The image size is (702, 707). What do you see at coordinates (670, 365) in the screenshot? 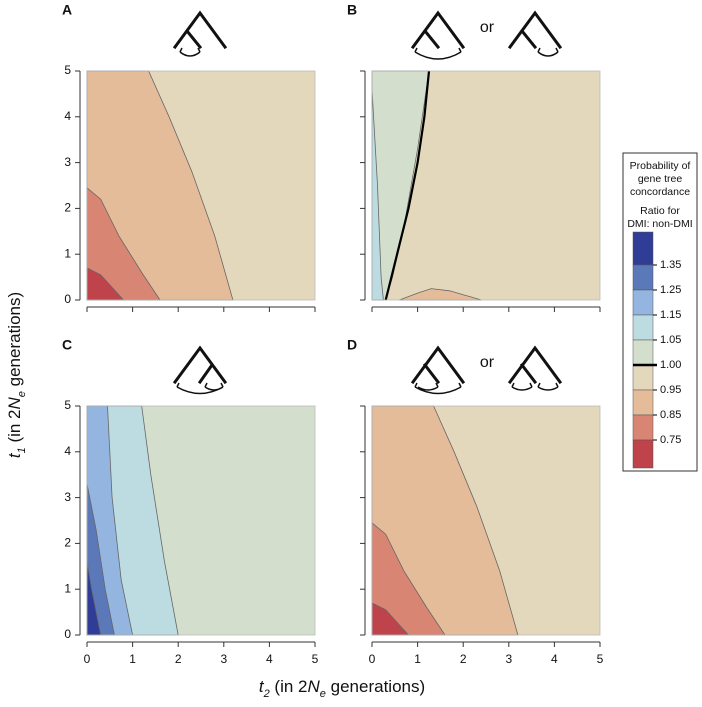
I see `legend-tick-label: 1.00` at bounding box center [670, 365].